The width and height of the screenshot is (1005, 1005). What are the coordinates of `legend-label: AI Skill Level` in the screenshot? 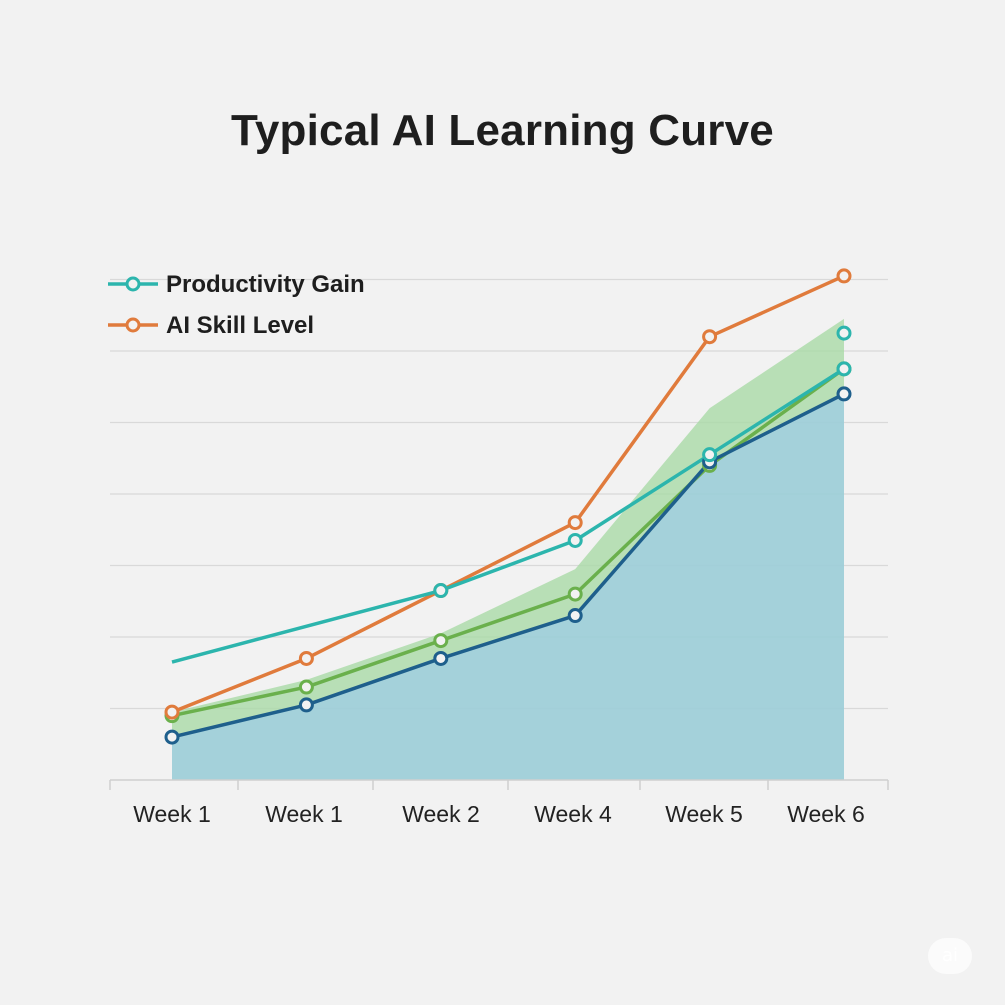 It's located at (240, 325).